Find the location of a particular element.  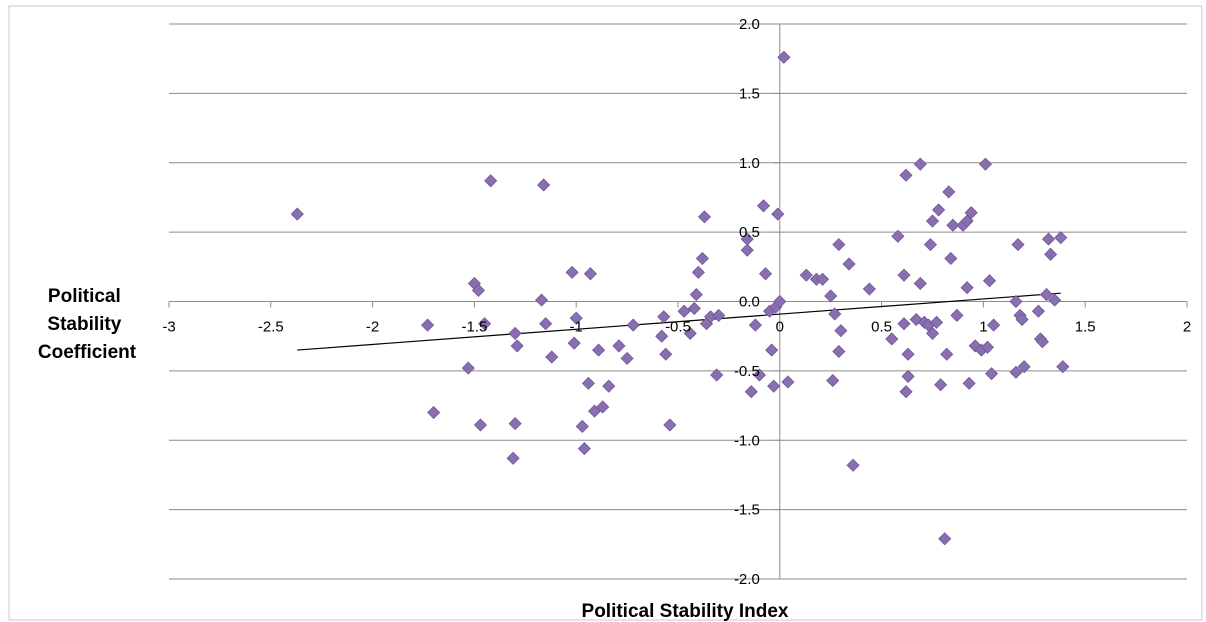

trendline is located at coordinates (679, 321).